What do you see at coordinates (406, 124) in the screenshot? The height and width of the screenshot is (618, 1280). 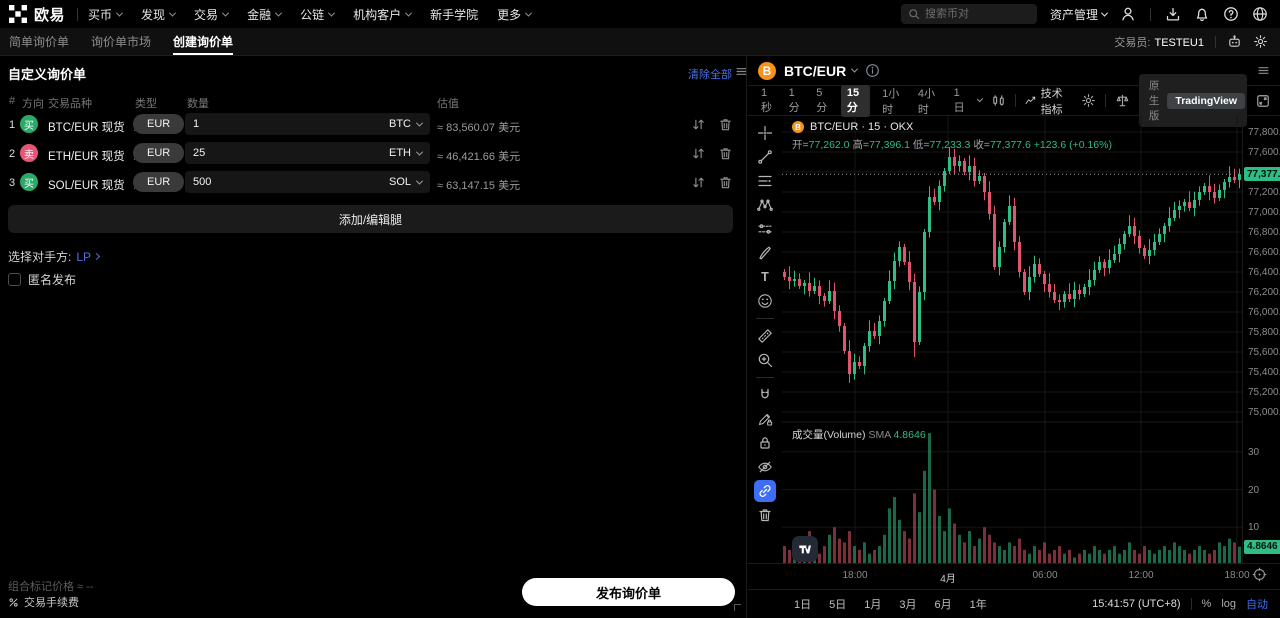 I see `currency-select: BTC` at bounding box center [406, 124].